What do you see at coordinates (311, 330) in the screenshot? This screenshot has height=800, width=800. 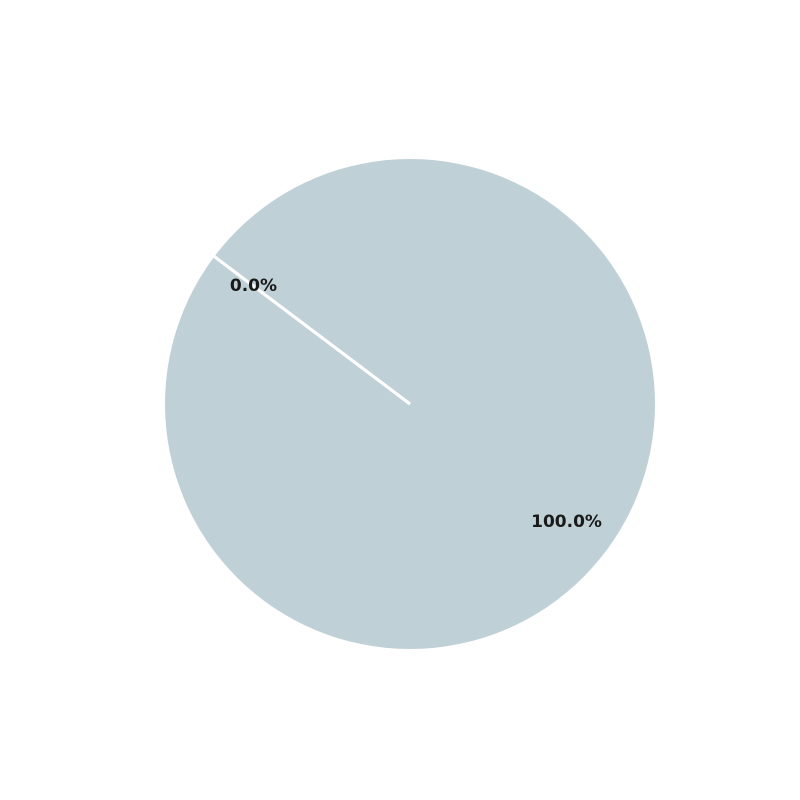 I see `slice-separator` at bounding box center [311, 330].